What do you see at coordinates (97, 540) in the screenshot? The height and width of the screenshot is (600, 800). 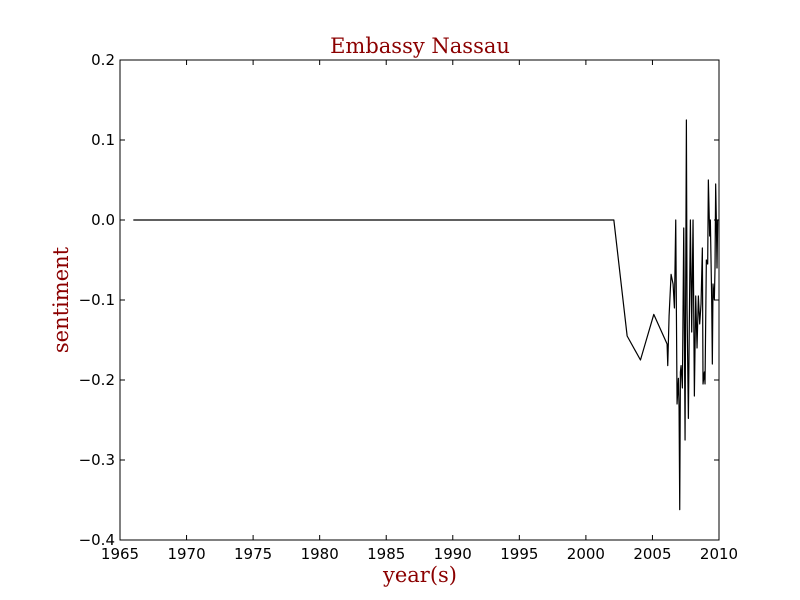 I see `y-tick-label: −0.4` at bounding box center [97, 540].